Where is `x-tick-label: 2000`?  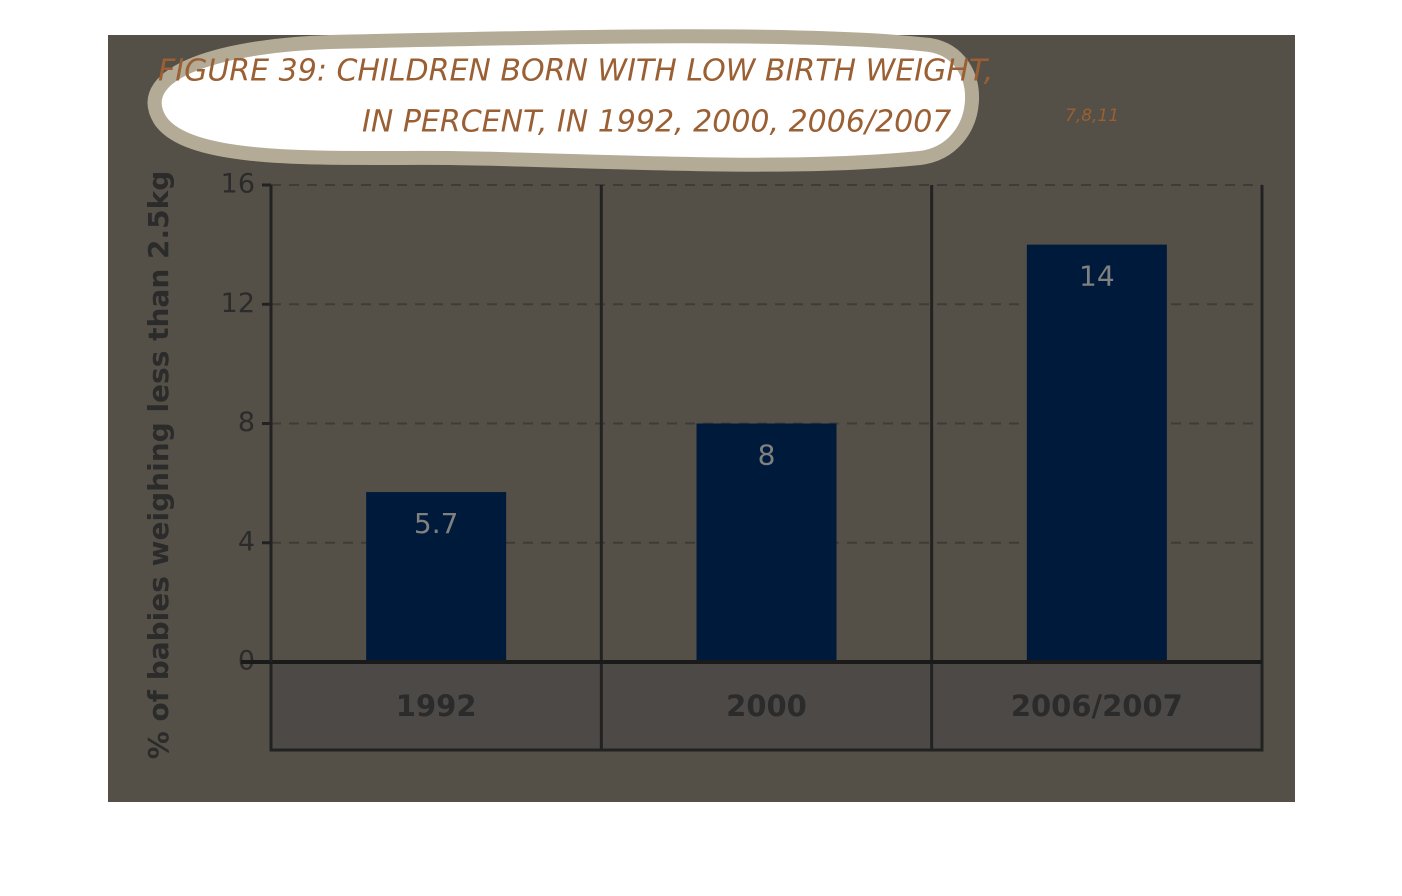 x-tick-label: 2000 is located at coordinates (766, 706).